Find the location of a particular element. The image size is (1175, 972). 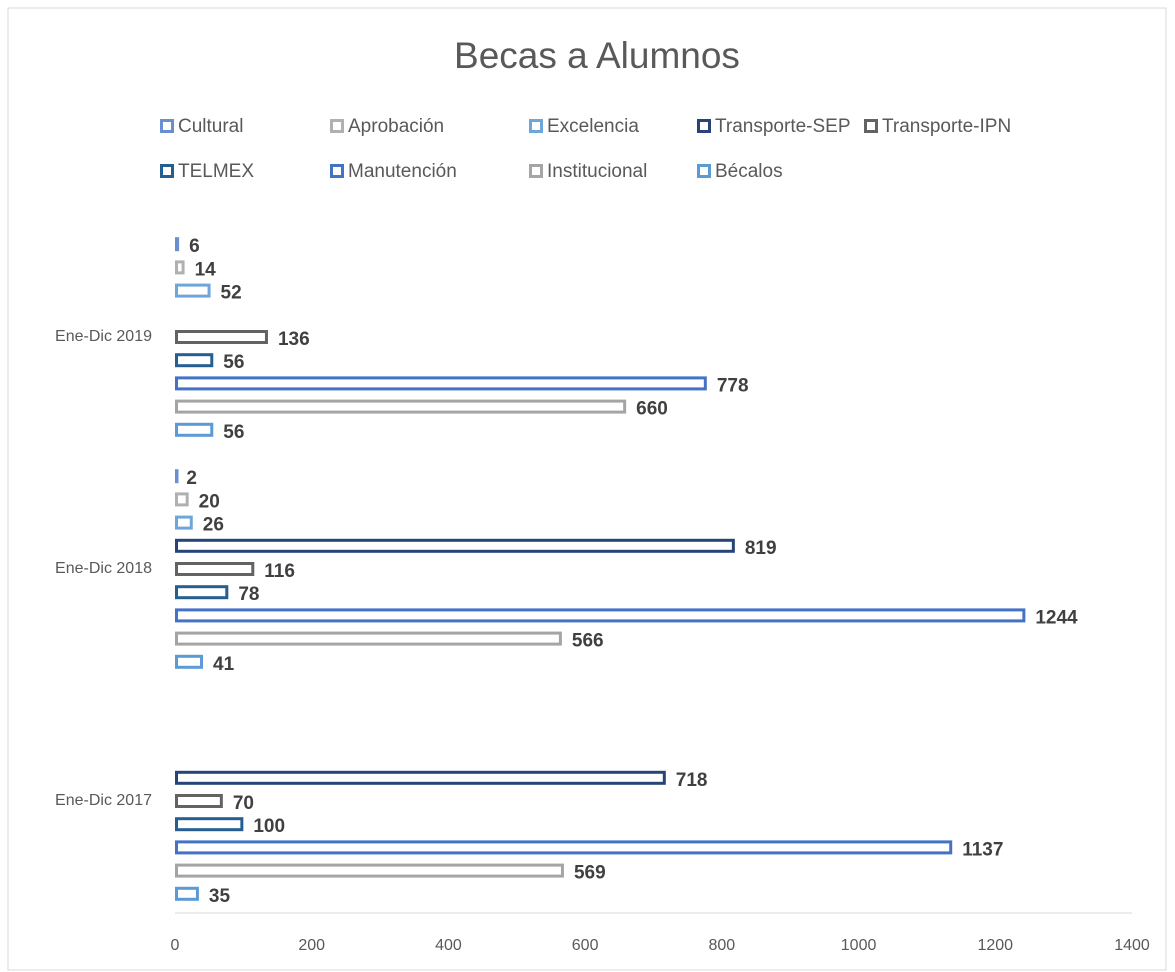

x-tick-label: 400 is located at coordinates (448, 945).